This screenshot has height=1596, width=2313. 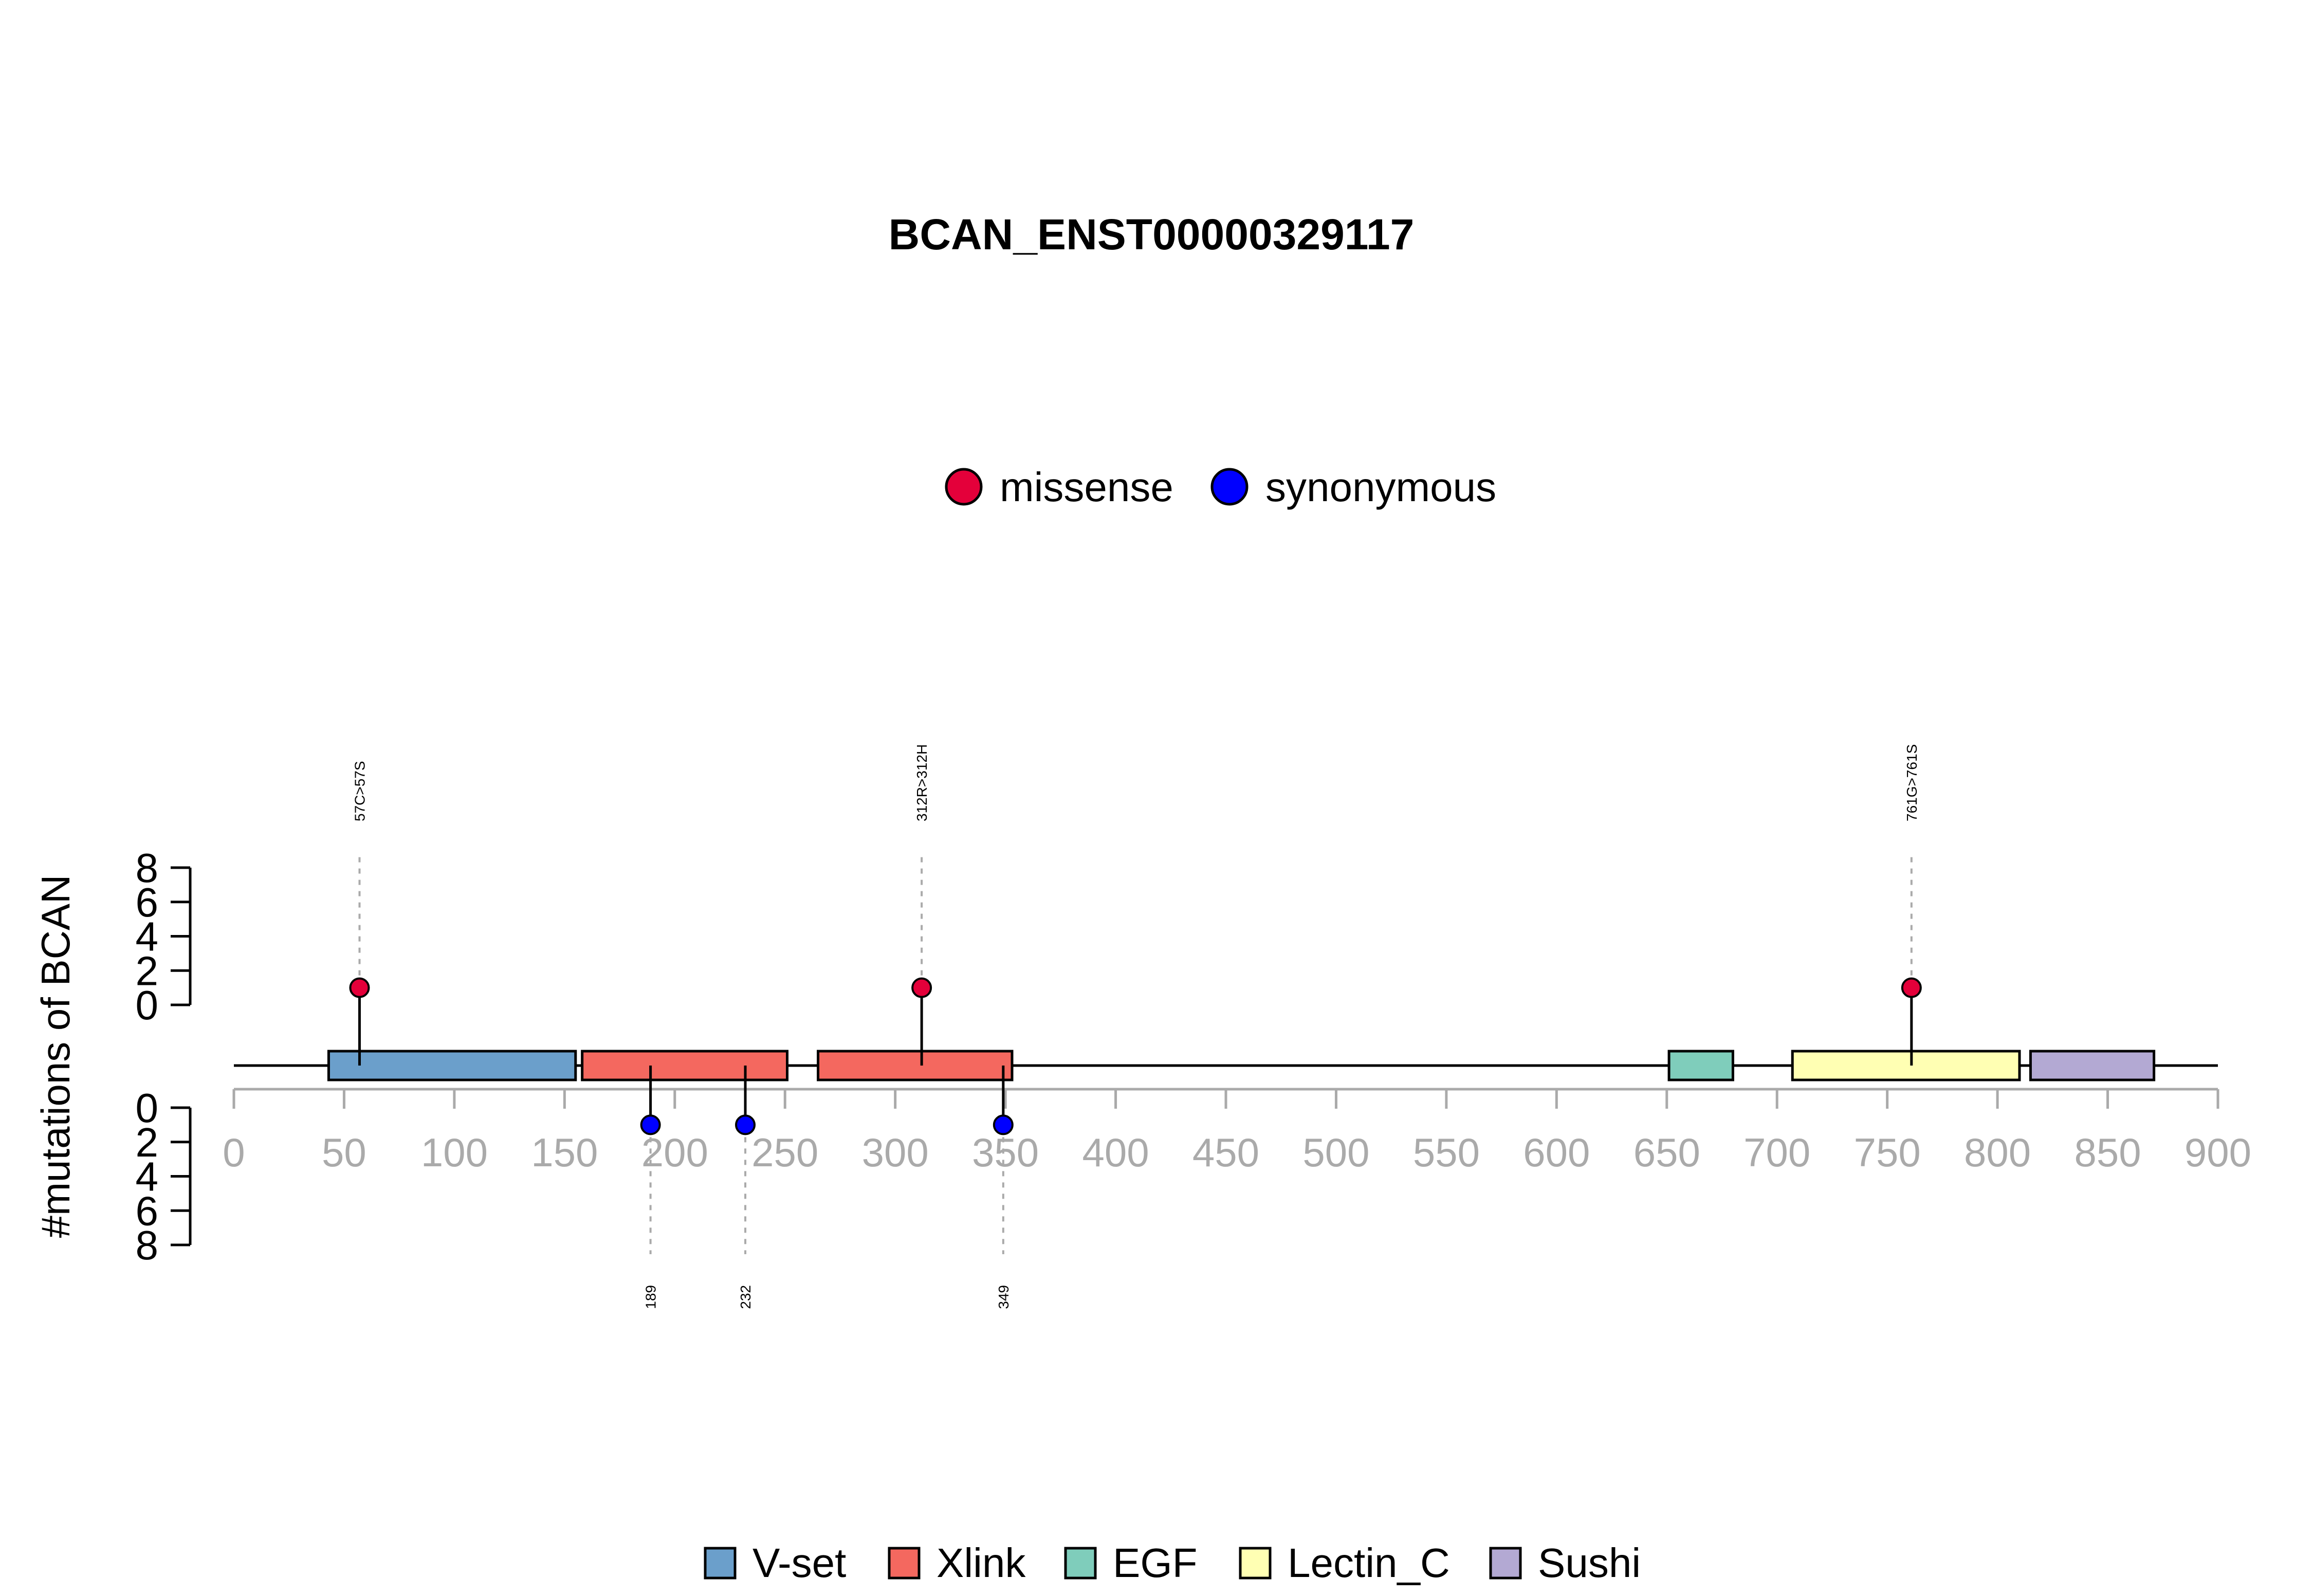 What do you see at coordinates (1241, 1066) in the screenshot?
I see `domain-boxes` at bounding box center [1241, 1066].